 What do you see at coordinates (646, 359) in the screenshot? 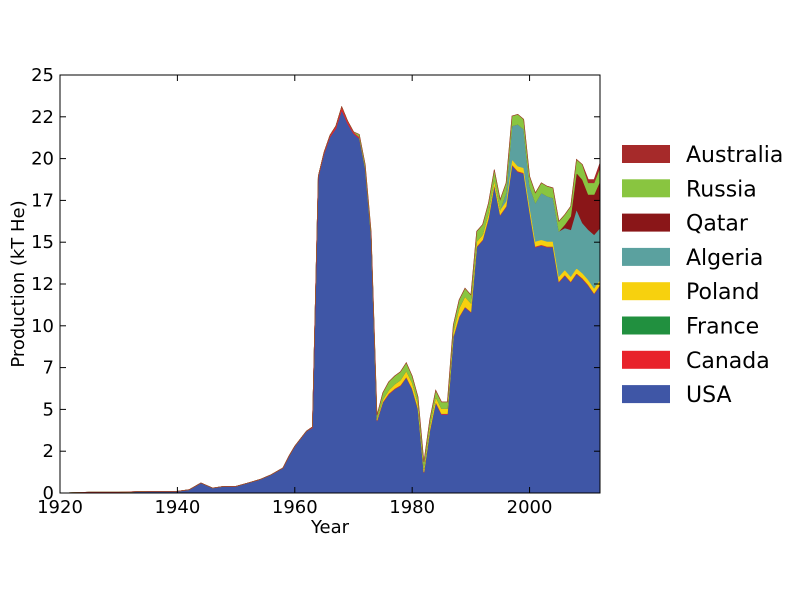
I see `legend-swatch-canada` at bounding box center [646, 359].